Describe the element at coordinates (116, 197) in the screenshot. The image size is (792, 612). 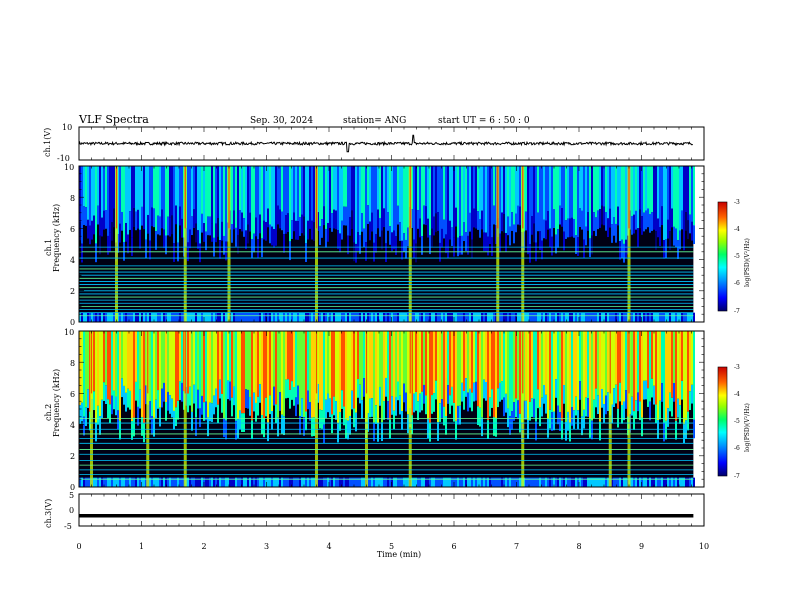
I see `spectrogram-burst-core` at that location.